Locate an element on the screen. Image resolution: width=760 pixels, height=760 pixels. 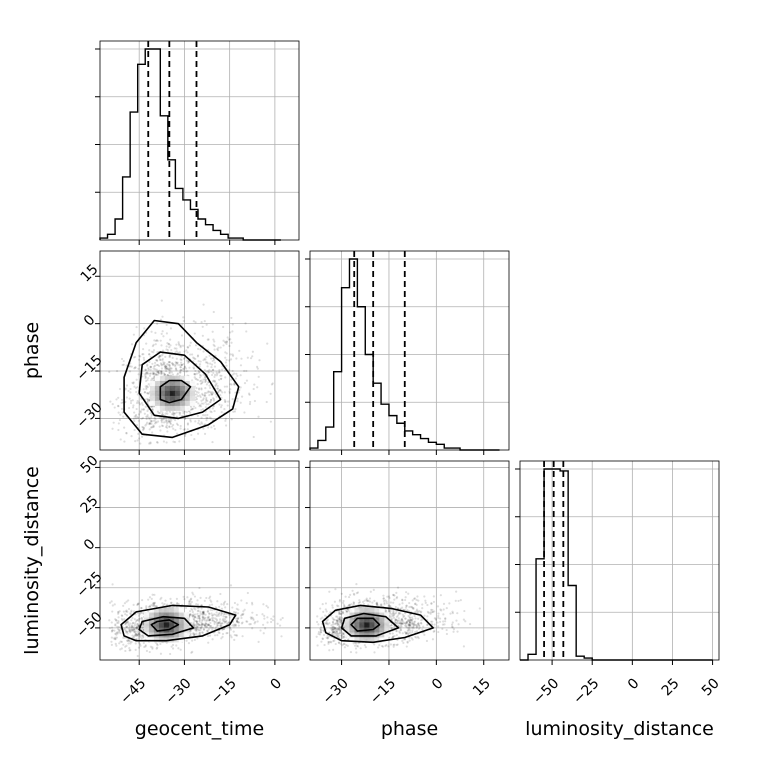
panel-frame is located at coordinates (409, 560).